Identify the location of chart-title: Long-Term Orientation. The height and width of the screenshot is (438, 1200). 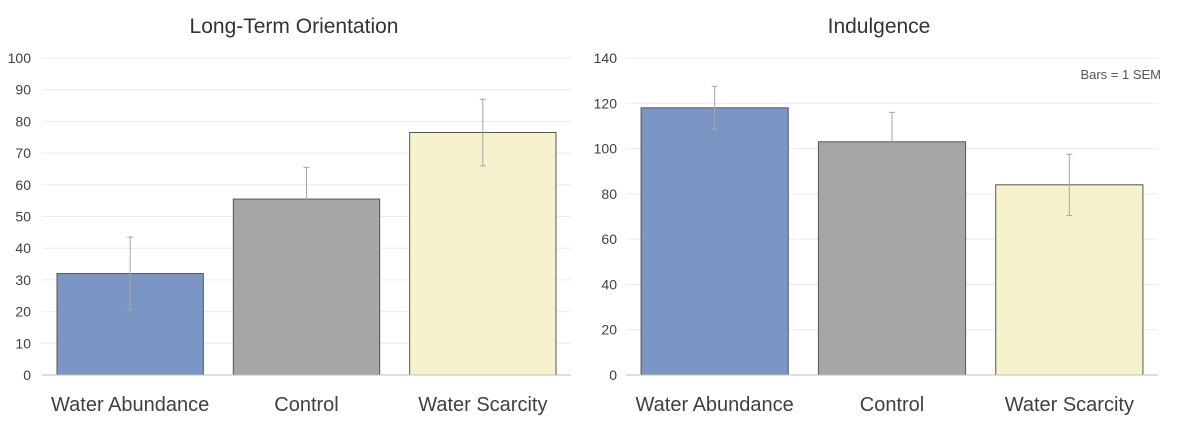
(294, 26).